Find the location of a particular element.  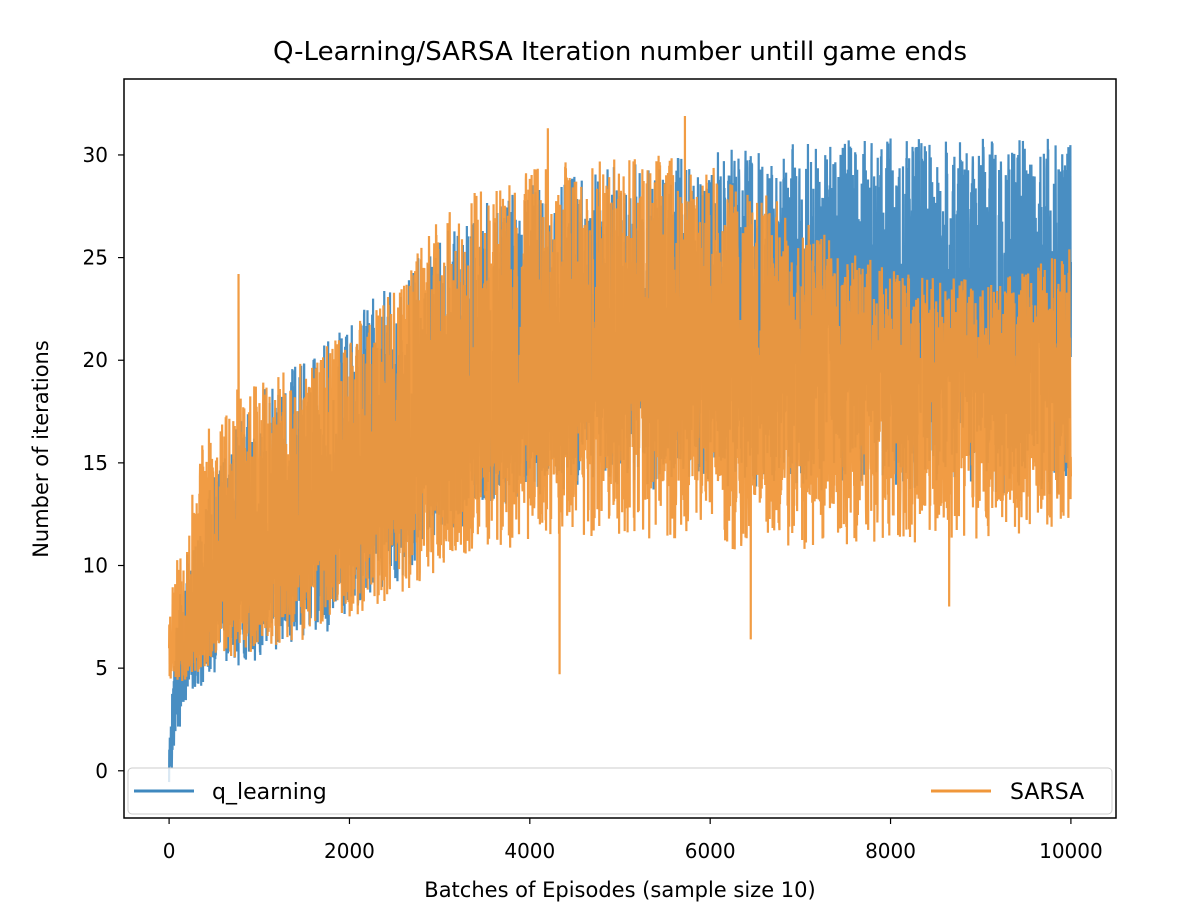

x-tick-label: 4000 is located at coordinates (529, 851).